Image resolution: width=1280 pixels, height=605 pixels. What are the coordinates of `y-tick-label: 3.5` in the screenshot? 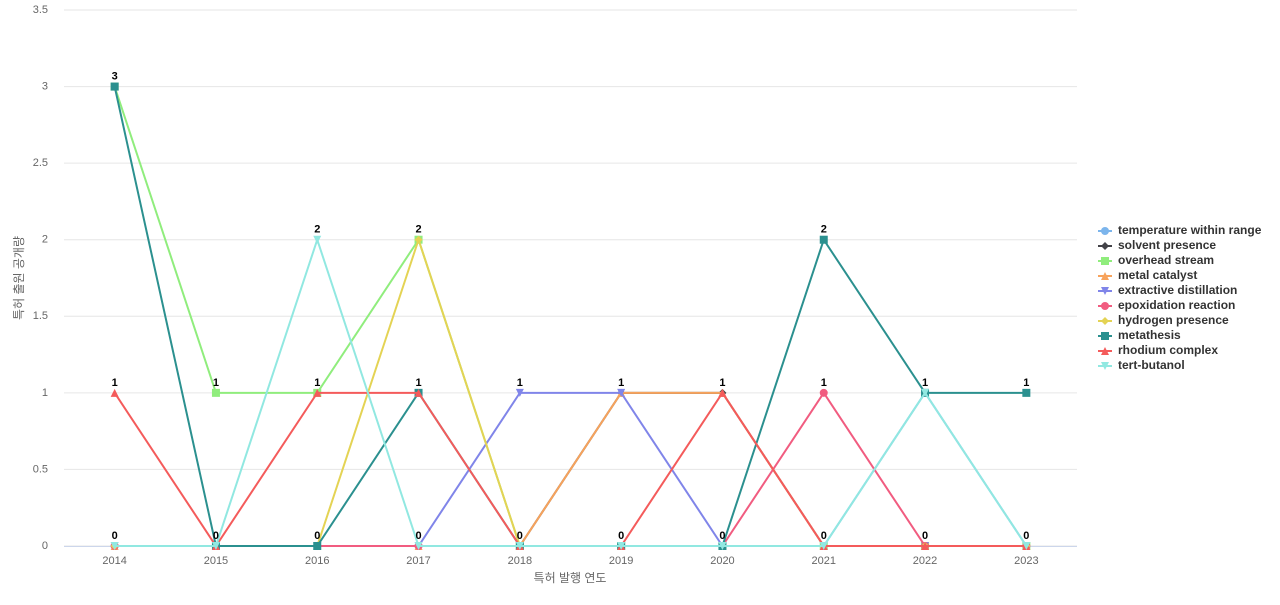 It's located at (40, 10).